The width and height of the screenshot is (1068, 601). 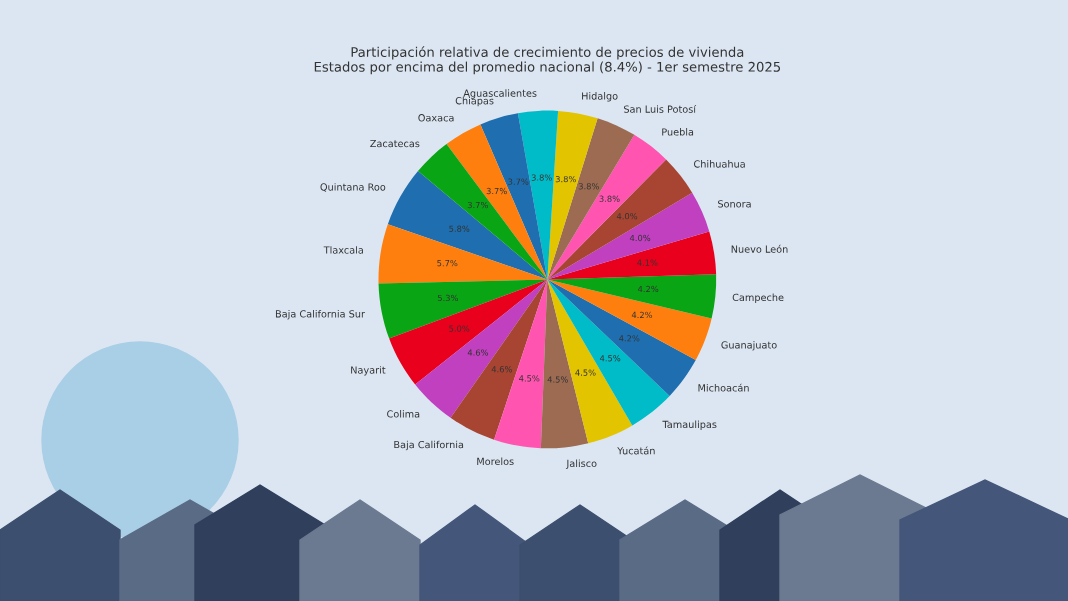 I want to click on data-label: 5.8%, so click(x=459, y=228).